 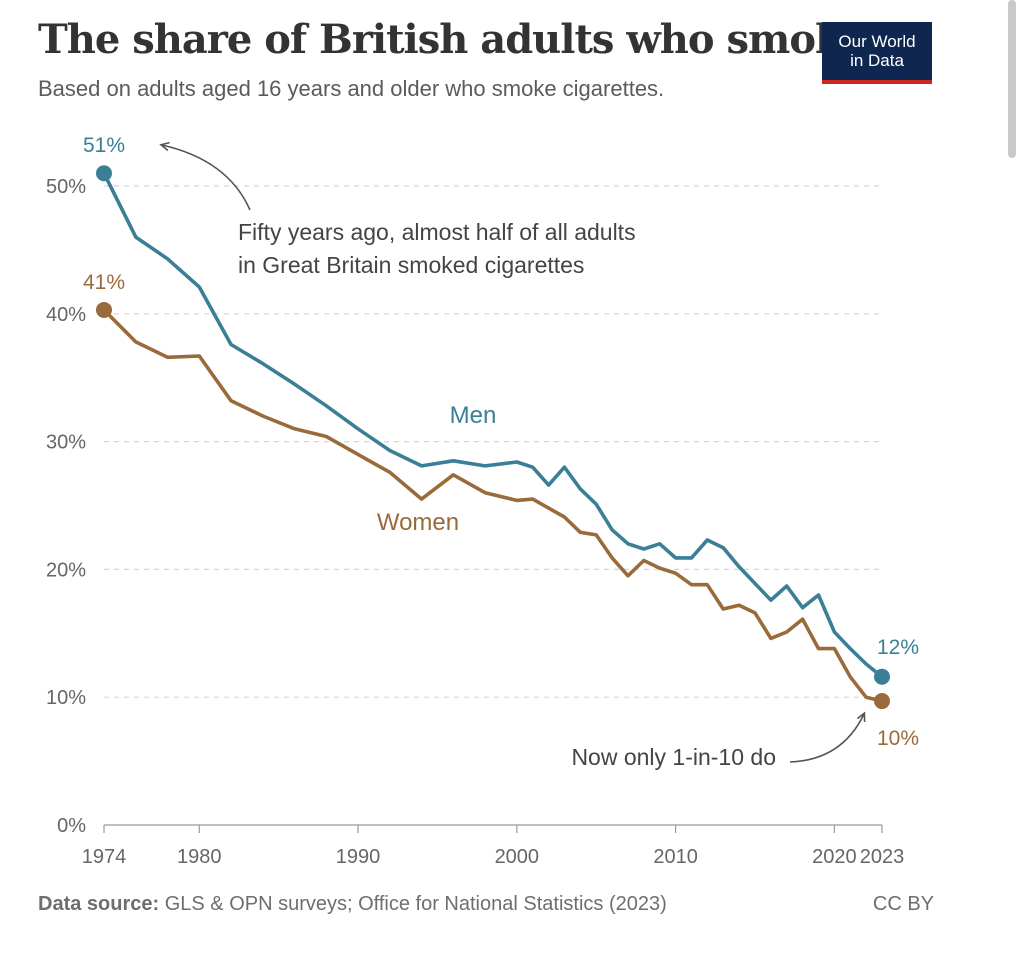 I want to click on series-name-label: Men, so click(x=473, y=415).